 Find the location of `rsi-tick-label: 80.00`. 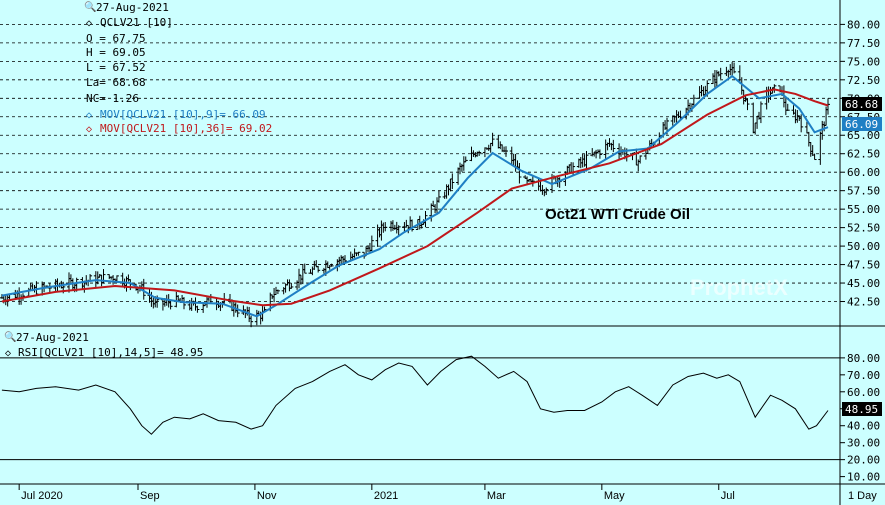

rsi-tick-label: 80.00 is located at coordinates (863, 358).